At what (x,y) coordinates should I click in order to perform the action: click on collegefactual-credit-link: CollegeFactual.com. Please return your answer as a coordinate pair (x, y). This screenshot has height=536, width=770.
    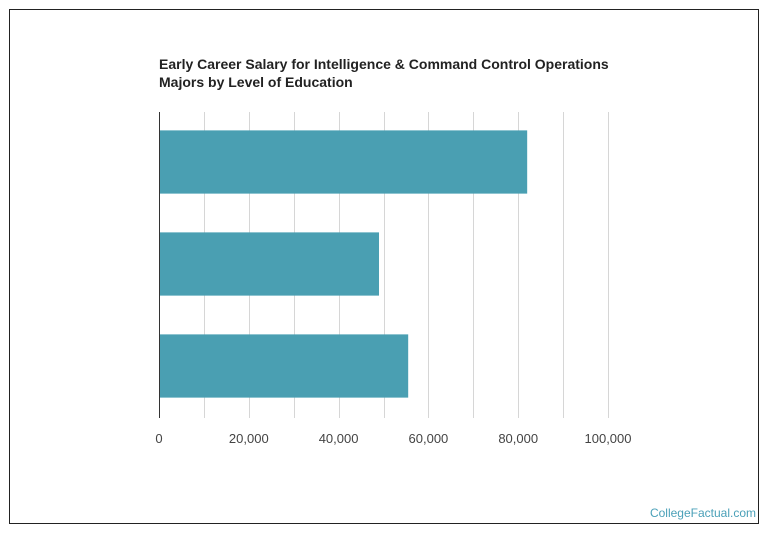
    Looking at the image, I should click on (702, 513).